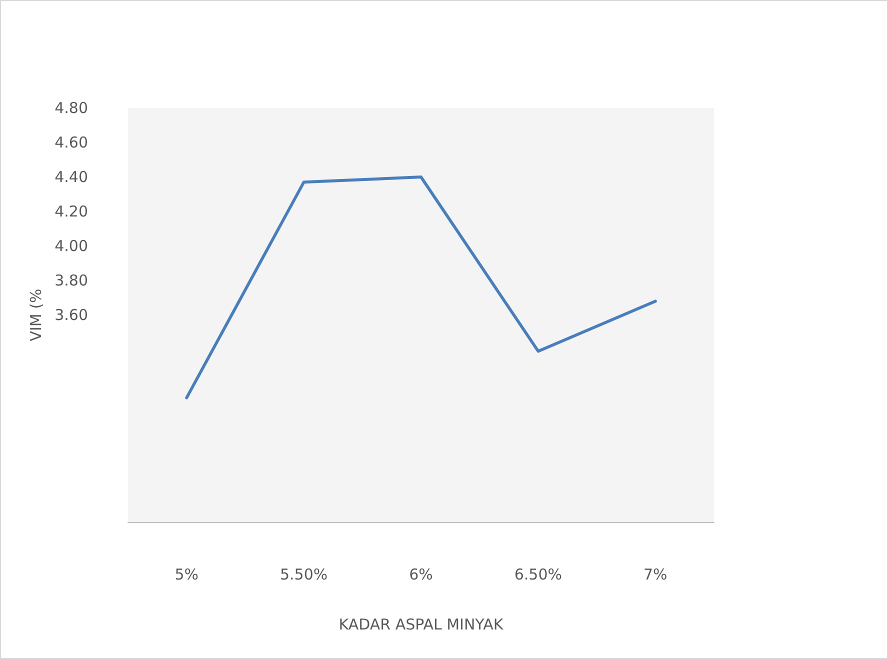 This screenshot has width=888, height=659. Describe the element at coordinates (421, 575) in the screenshot. I see `x-tick-label: 6%` at that location.